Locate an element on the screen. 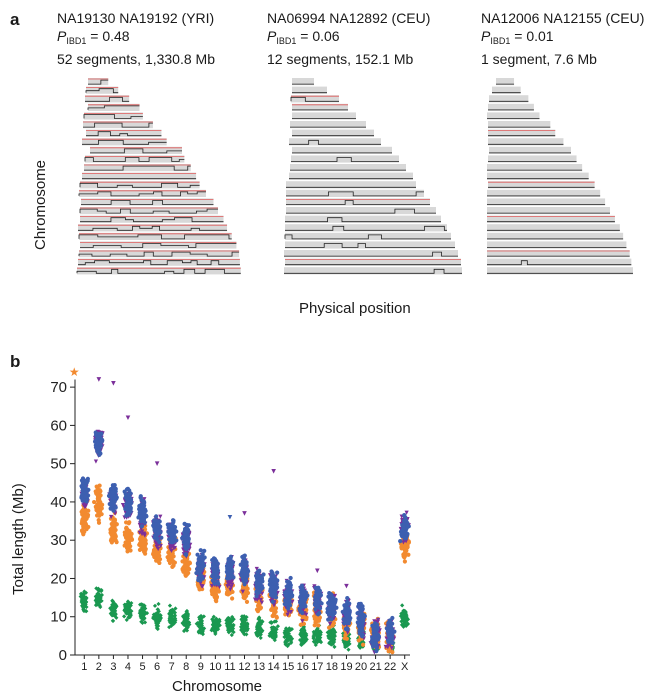 The image size is (668, 696). x-tick-label: 9 is located at coordinates (201, 667).